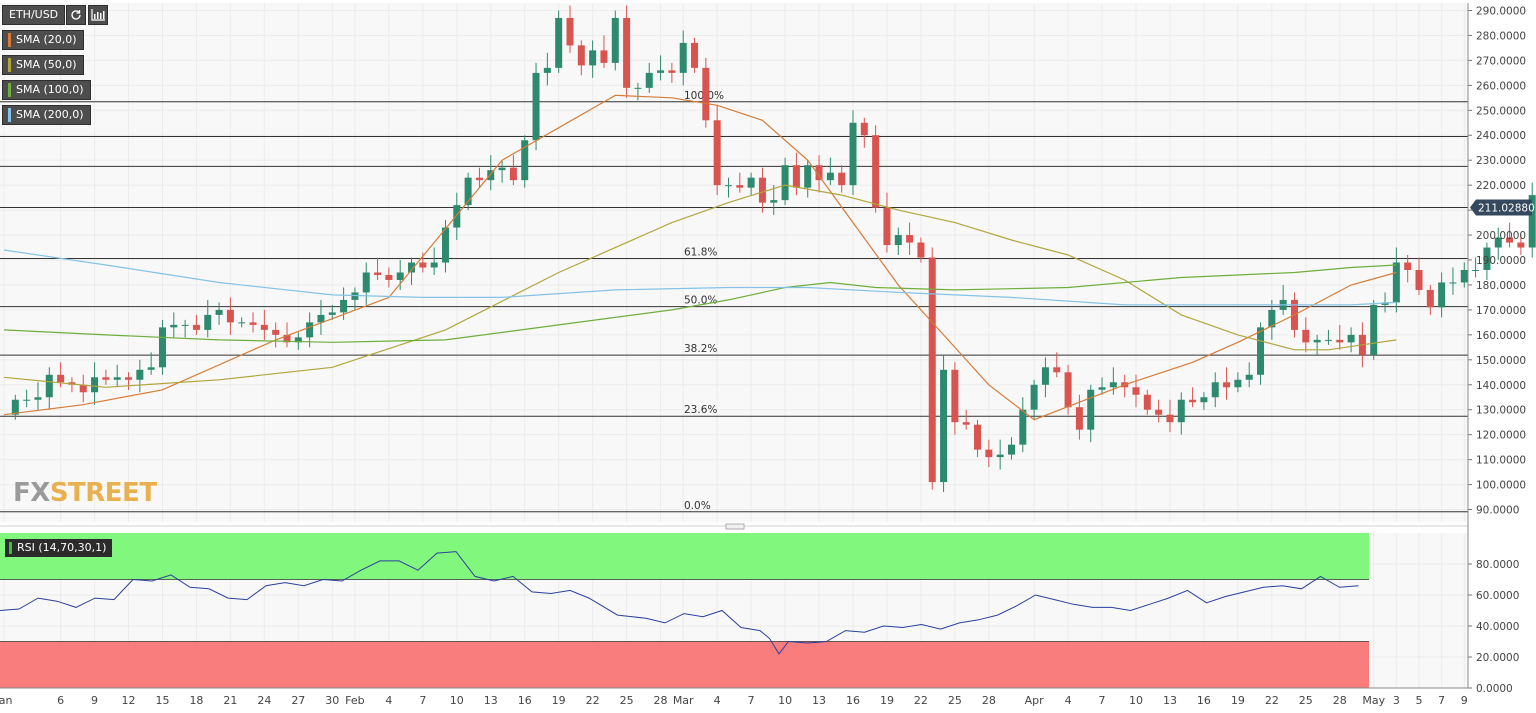 The image size is (1536, 713). Describe the element at coordinates (98, 15) in the screenshot. I see `indicators-button` at that location.